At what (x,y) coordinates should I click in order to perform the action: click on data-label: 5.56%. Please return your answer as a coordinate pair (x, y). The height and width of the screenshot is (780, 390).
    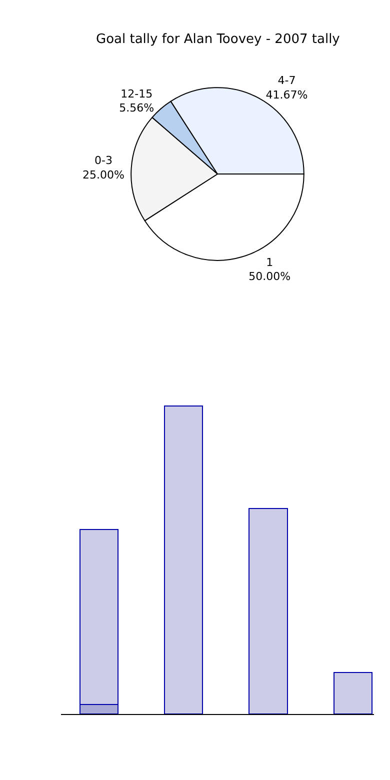
    Looking at the image, I should click on (136, 108).